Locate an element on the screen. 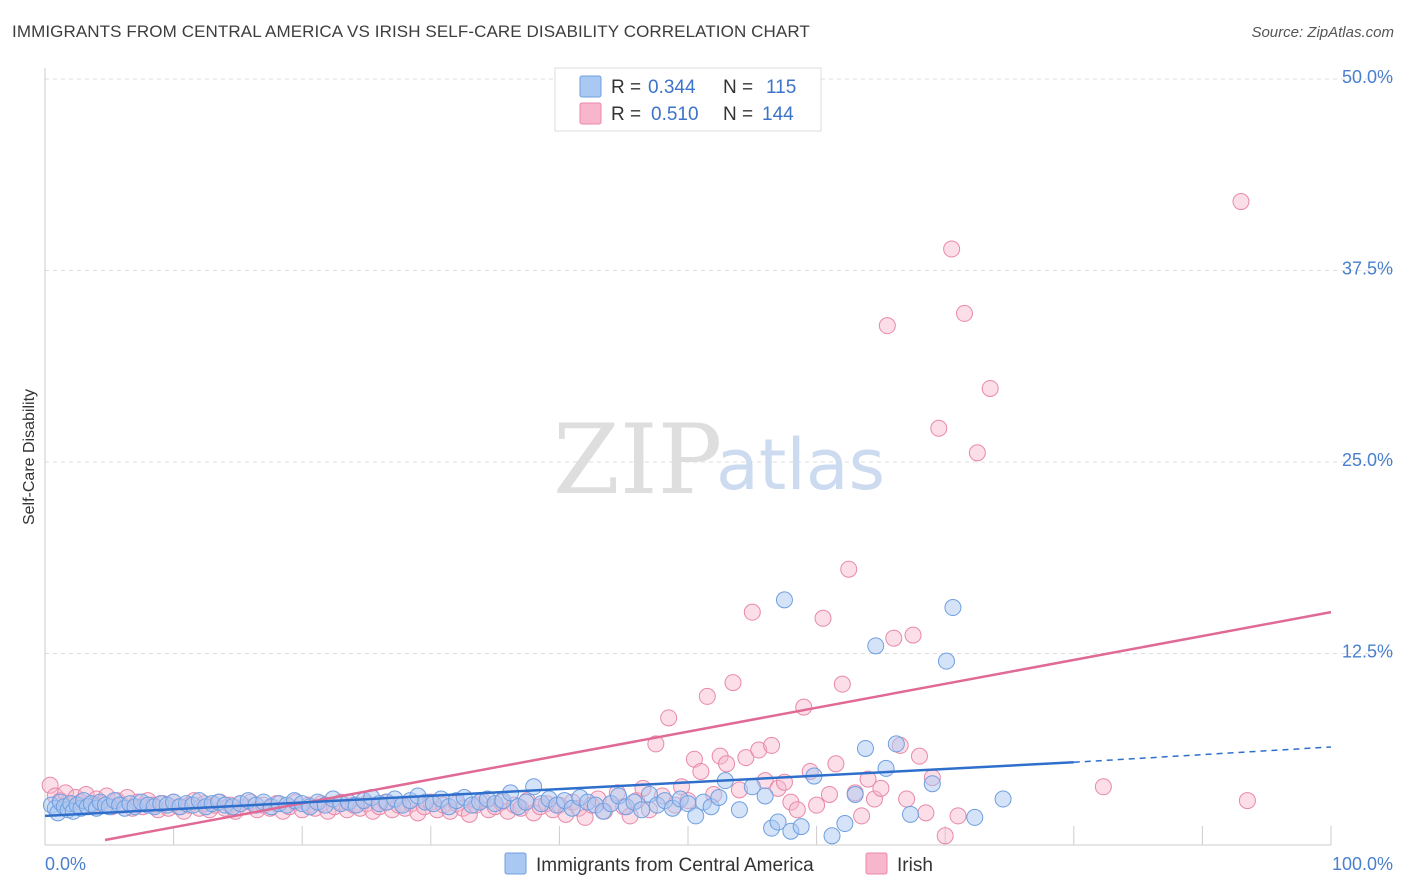 The height and width of the screenshot is (892, 1406). legend-r-label-1: R = is located at coordinates (626, 87).